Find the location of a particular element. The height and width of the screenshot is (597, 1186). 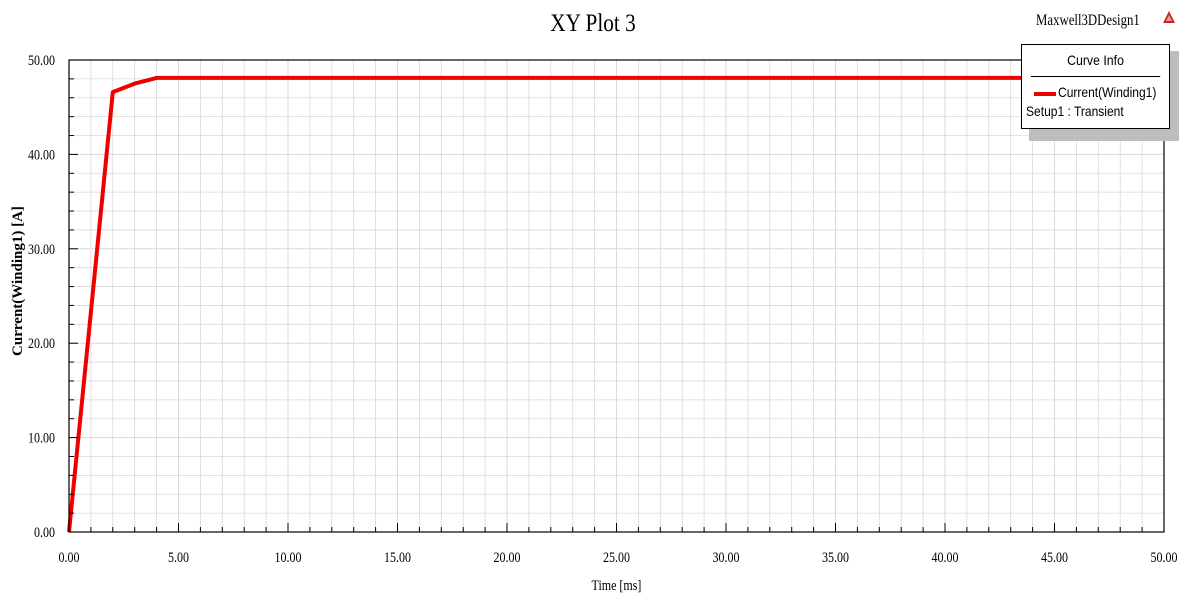

x-tick-label: 10.00 is located at coordinates (287, 557).